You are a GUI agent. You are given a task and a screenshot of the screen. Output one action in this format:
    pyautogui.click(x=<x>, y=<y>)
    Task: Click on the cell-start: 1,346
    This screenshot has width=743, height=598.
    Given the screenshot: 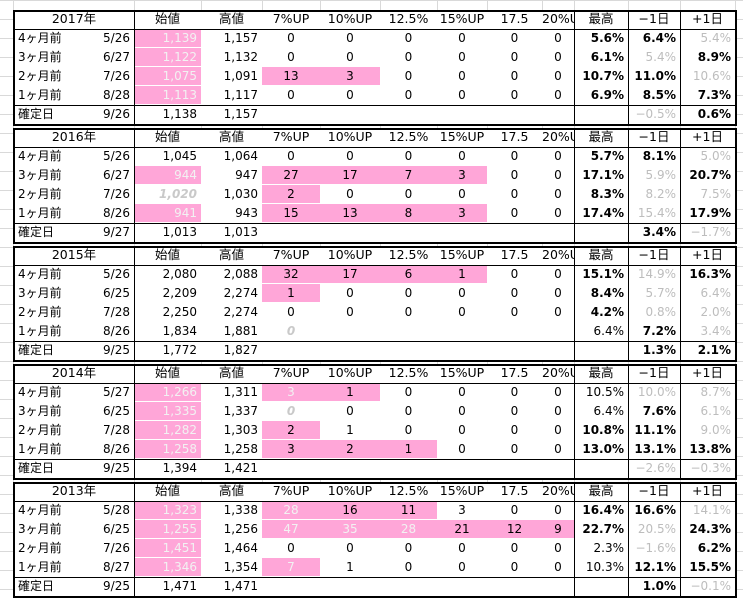 What is the action you would take?
    pyautogui.click(x=167, y=567)
    